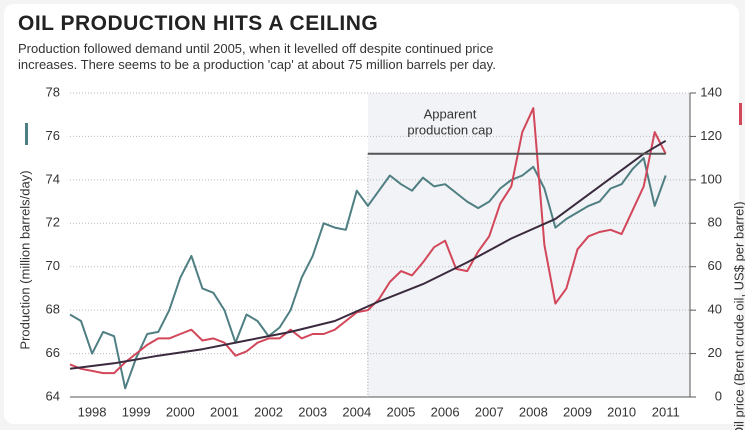  What do you see at coordinates (53, 222) in the screenshot?
I see `y-tick-label: 72` at bounding box center [53, 222].